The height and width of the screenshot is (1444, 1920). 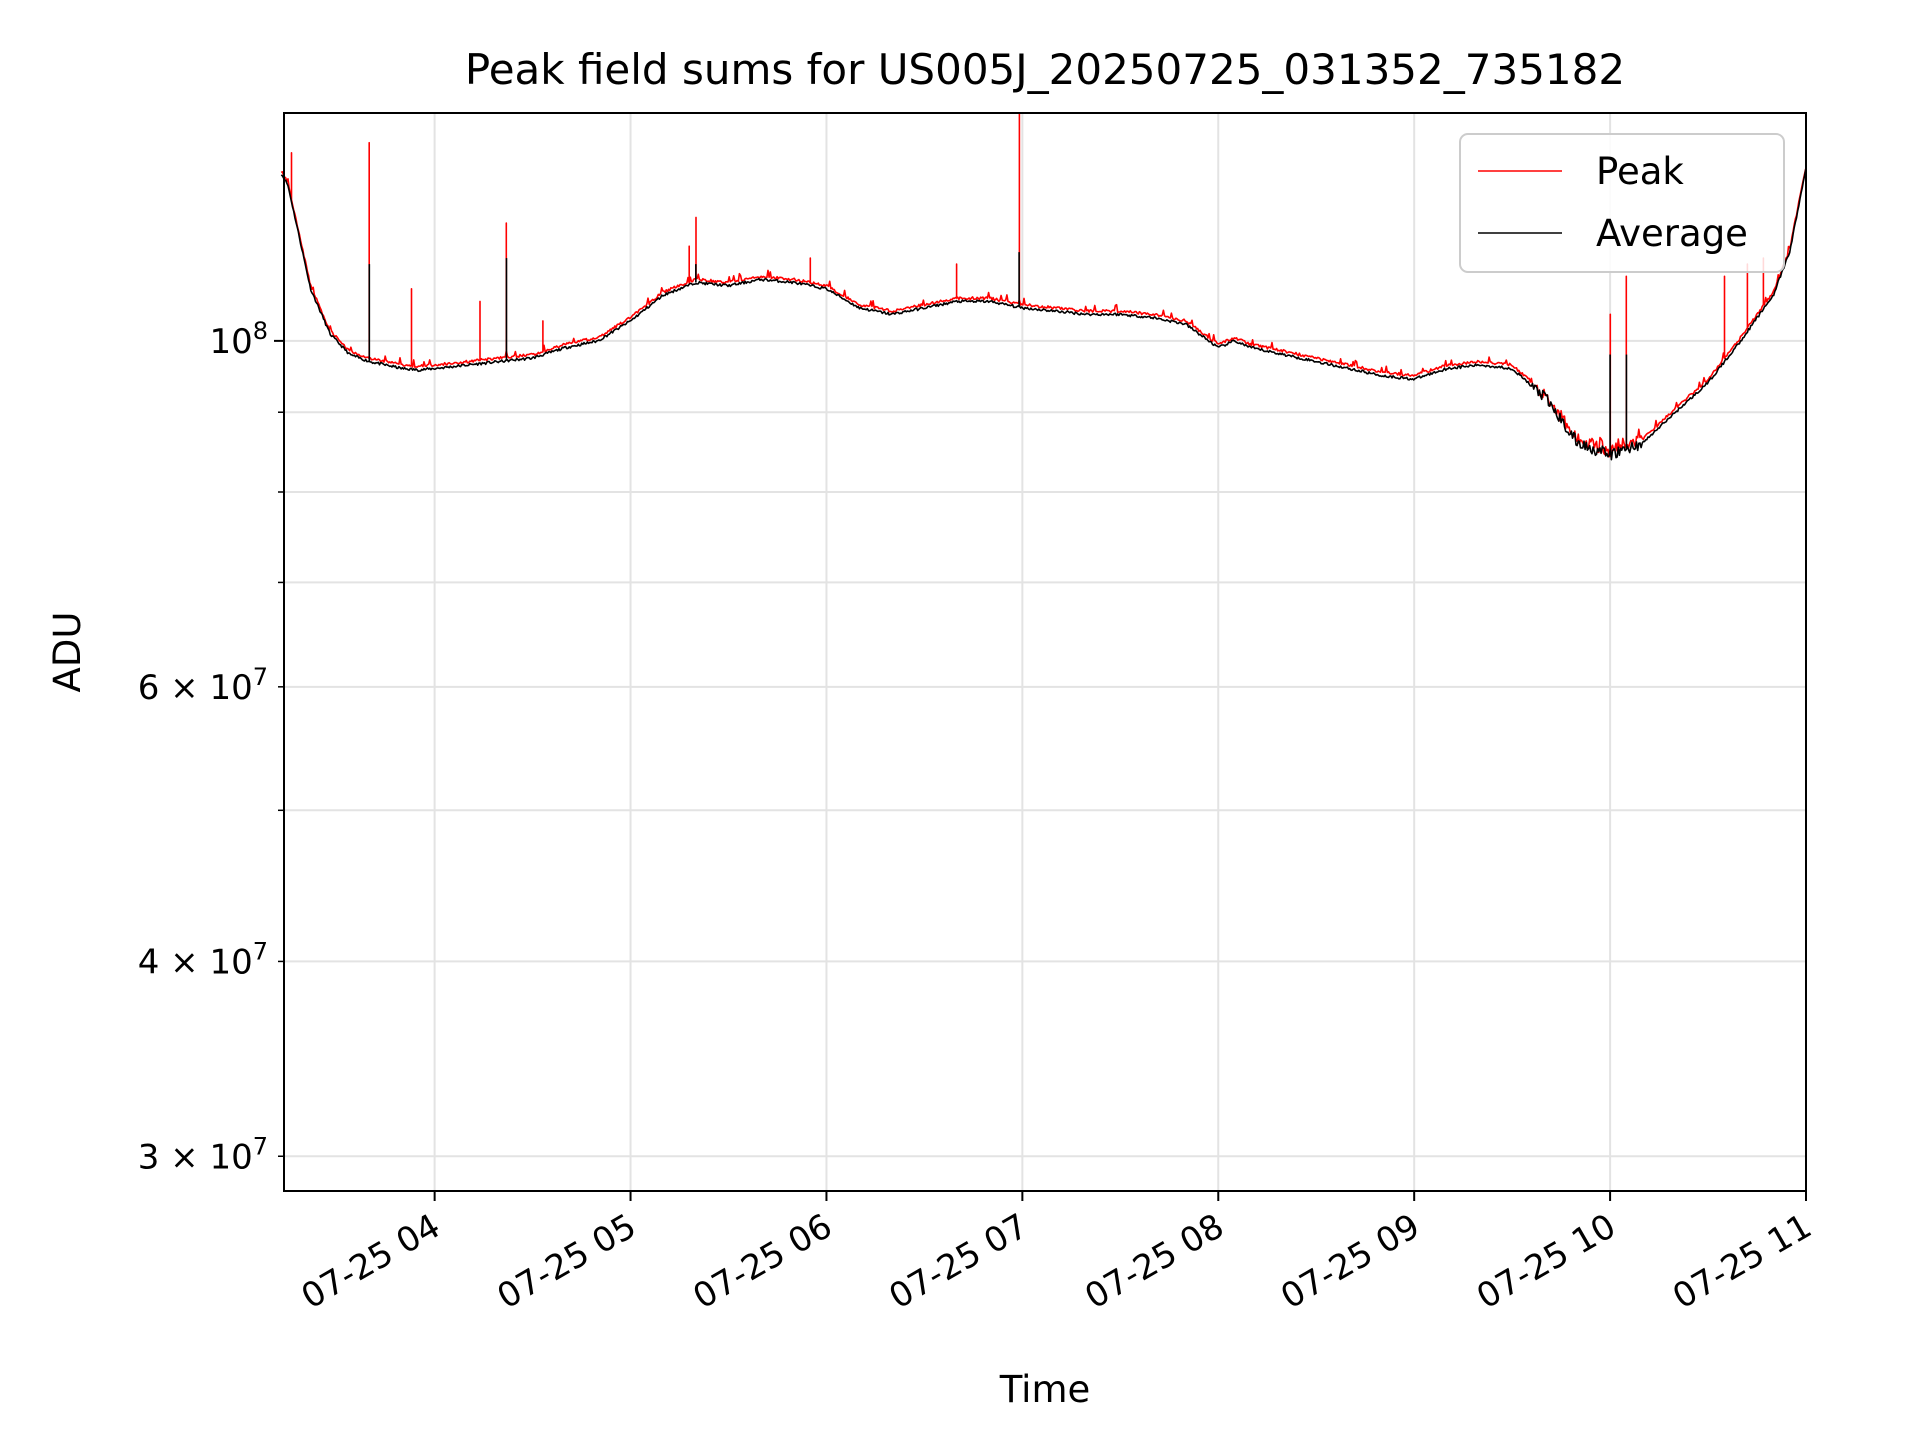 I want to click on y-tick-label: 3 × 107, so click(x=203, y=1154).